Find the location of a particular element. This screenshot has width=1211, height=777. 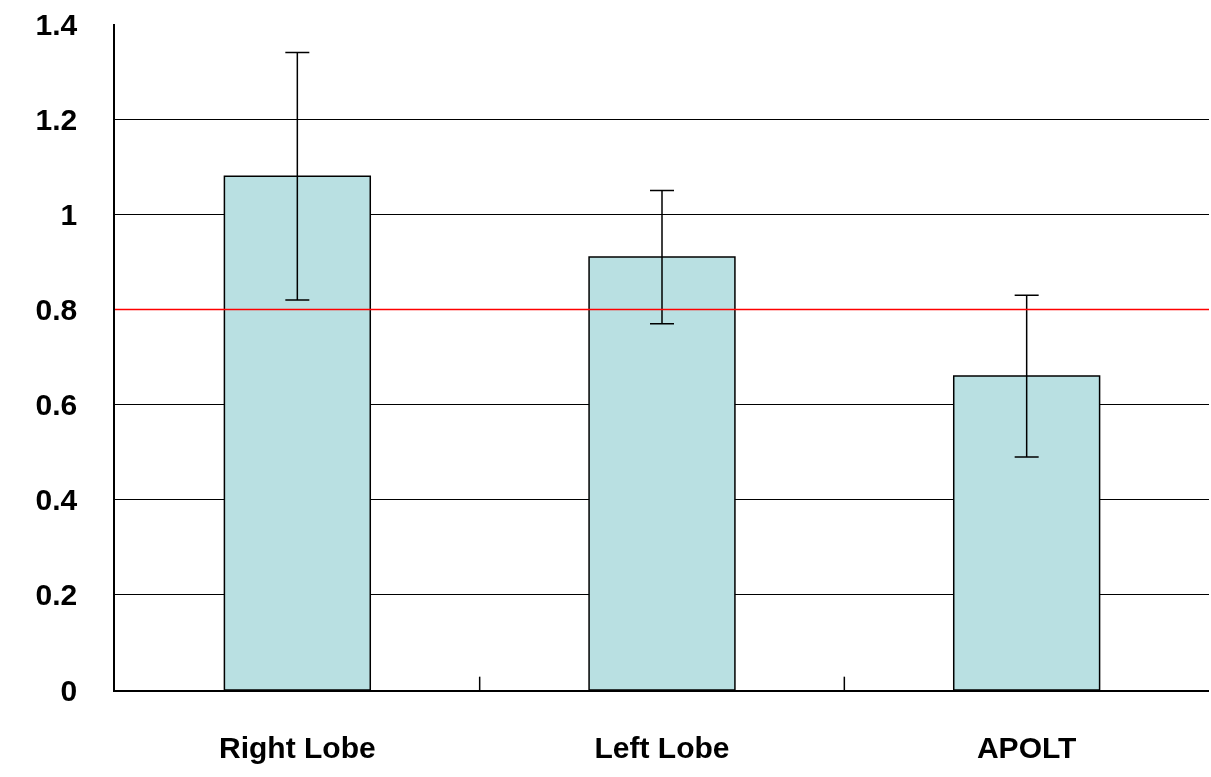

y-tick-label: 0 is located at coordinates (69, 690).